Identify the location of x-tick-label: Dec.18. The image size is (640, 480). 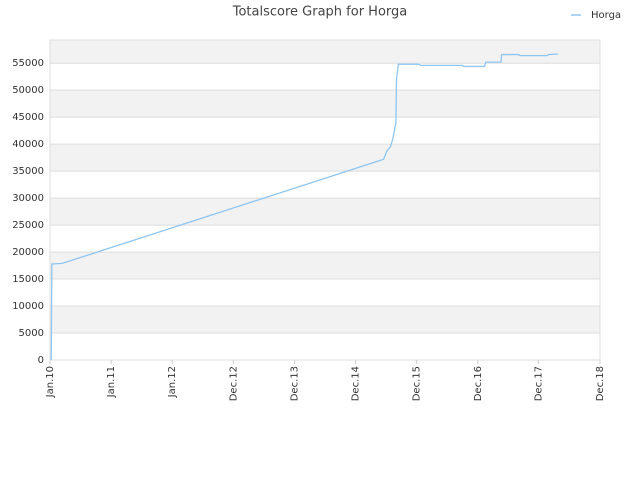
(600, 383).